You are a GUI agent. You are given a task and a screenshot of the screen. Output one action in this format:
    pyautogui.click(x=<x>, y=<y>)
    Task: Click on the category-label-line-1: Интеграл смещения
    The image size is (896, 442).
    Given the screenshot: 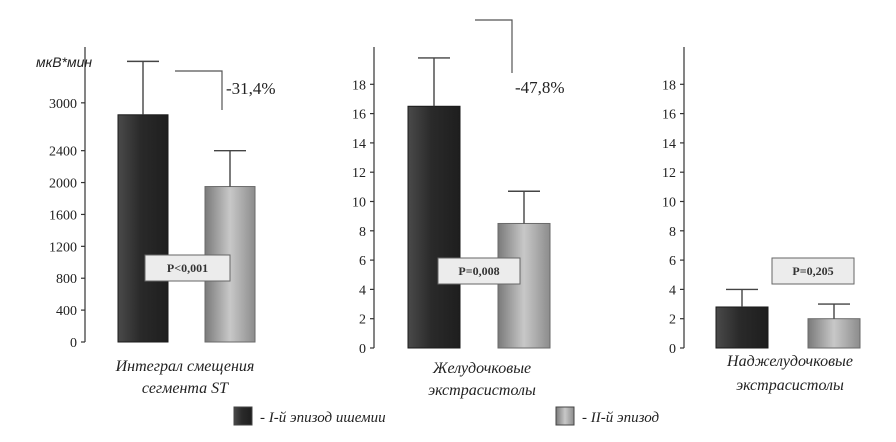 What is the action you would take?
    pyautogui.click(x=185, y=366)
    